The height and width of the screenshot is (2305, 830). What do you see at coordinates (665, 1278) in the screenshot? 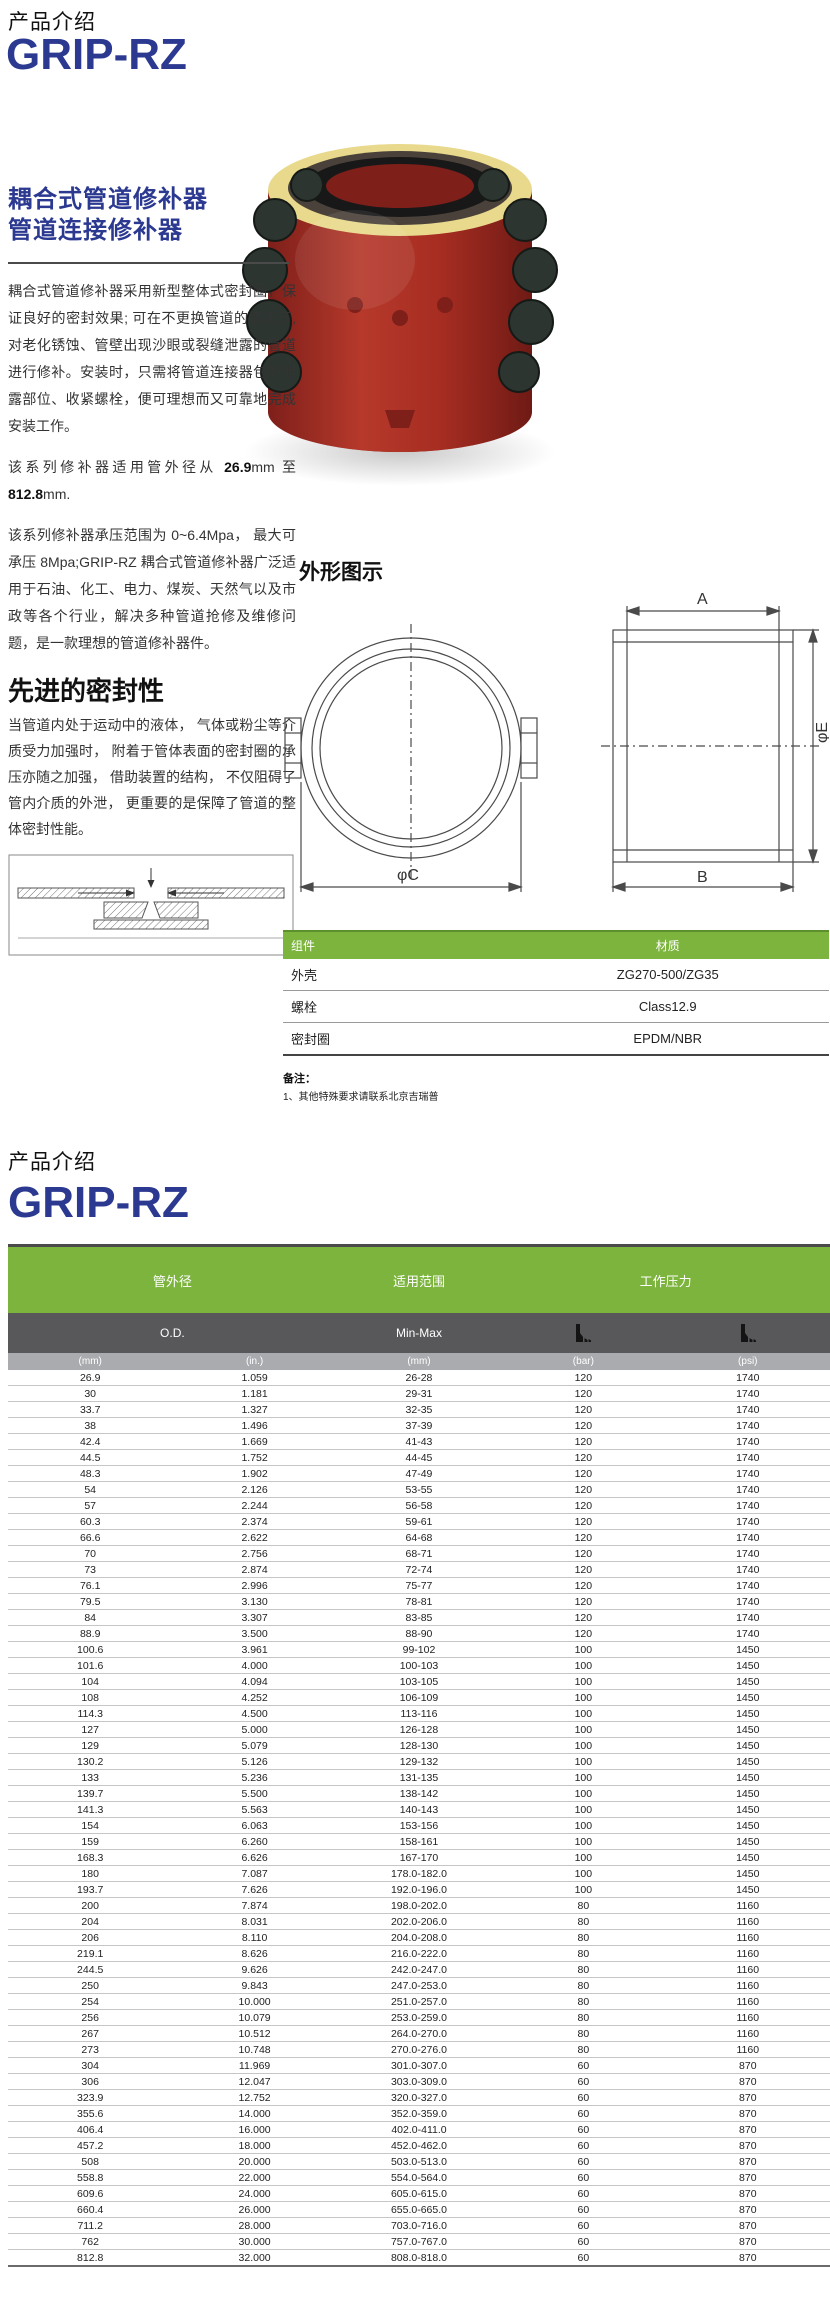
I see `group-header-pressure: 工作压力` at bounding box center [665, 1278].